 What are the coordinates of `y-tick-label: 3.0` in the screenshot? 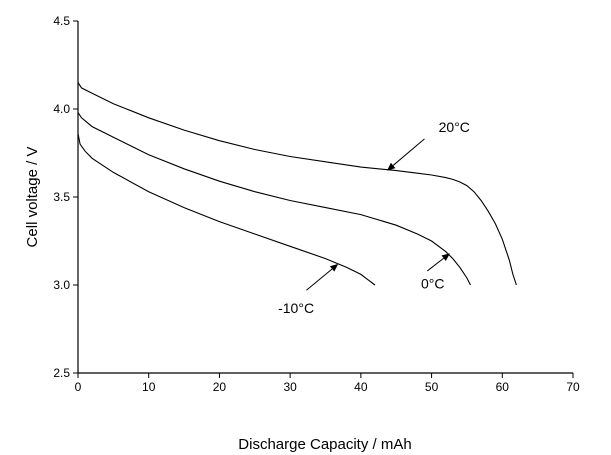 It's located at (61, 285).